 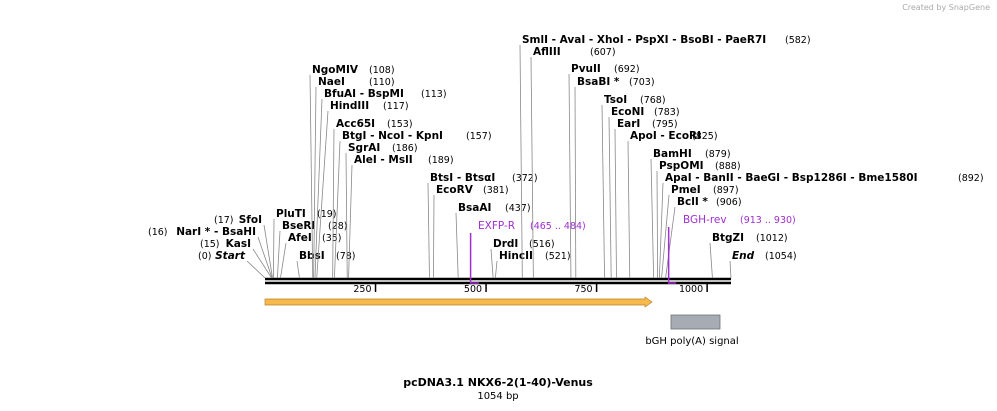 What do you see at coordinates (691, 289) in the screenshot?
I see `ruler-label: 1000` at bounding box center [691, 289].